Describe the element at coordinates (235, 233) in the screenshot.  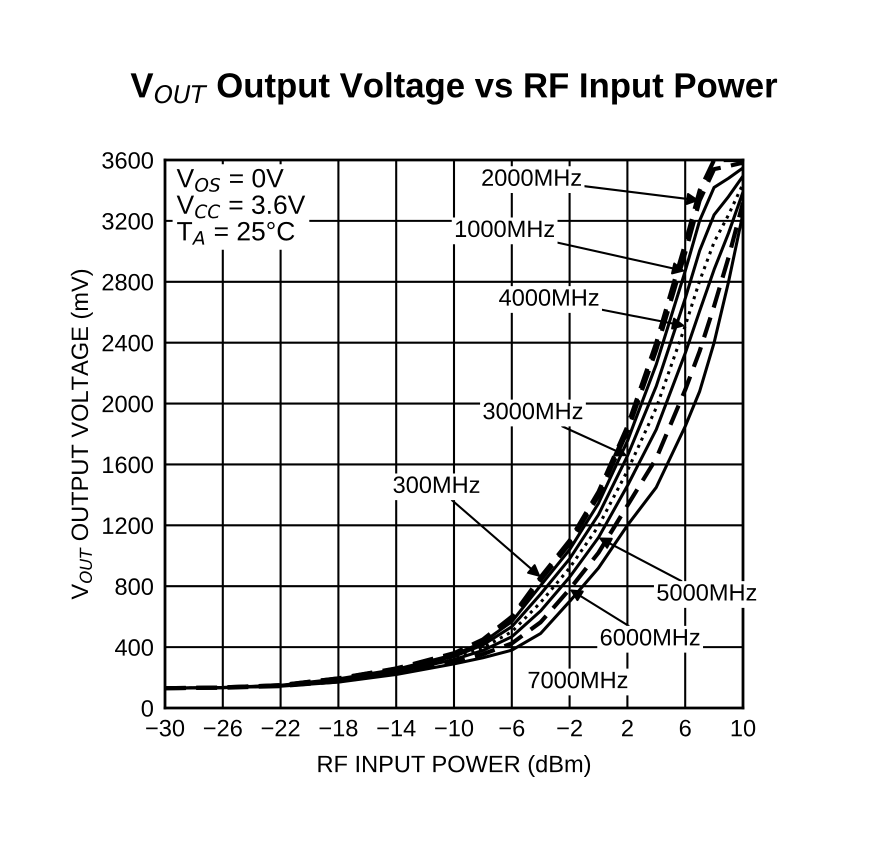
I see `annotation: T$_{A}$ = 25°C` at that location.